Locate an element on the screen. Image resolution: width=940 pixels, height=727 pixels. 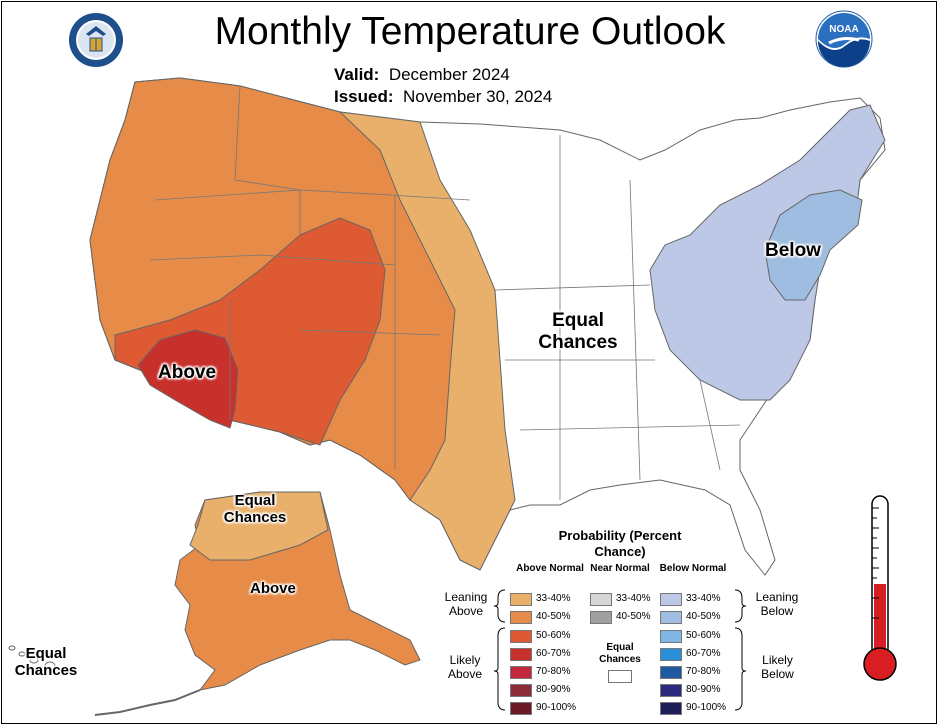
alaska-equal-band is located at coordinates (259, 526).